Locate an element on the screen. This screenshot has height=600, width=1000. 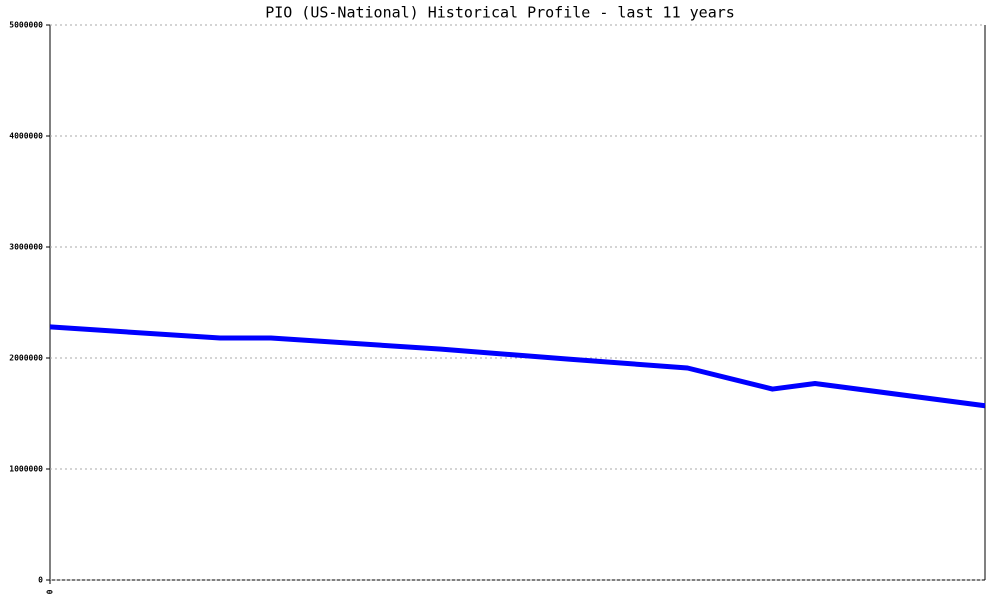
y-tick-label: 5000000 is located at coordinates (26, 25).